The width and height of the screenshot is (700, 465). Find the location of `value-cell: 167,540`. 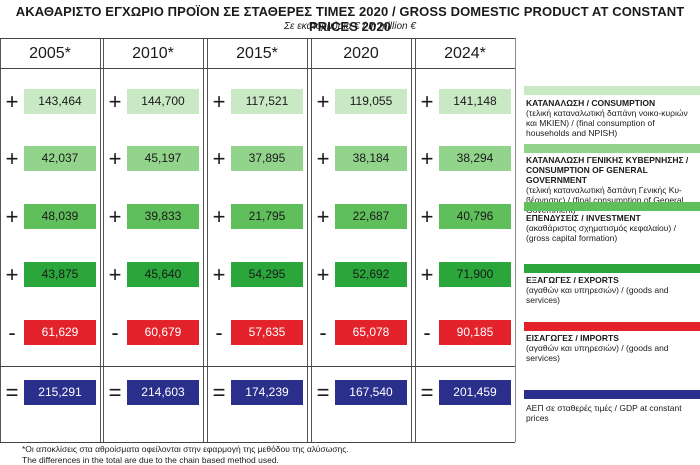

value-cell: 167,540 is located at coordinates (371, 392).